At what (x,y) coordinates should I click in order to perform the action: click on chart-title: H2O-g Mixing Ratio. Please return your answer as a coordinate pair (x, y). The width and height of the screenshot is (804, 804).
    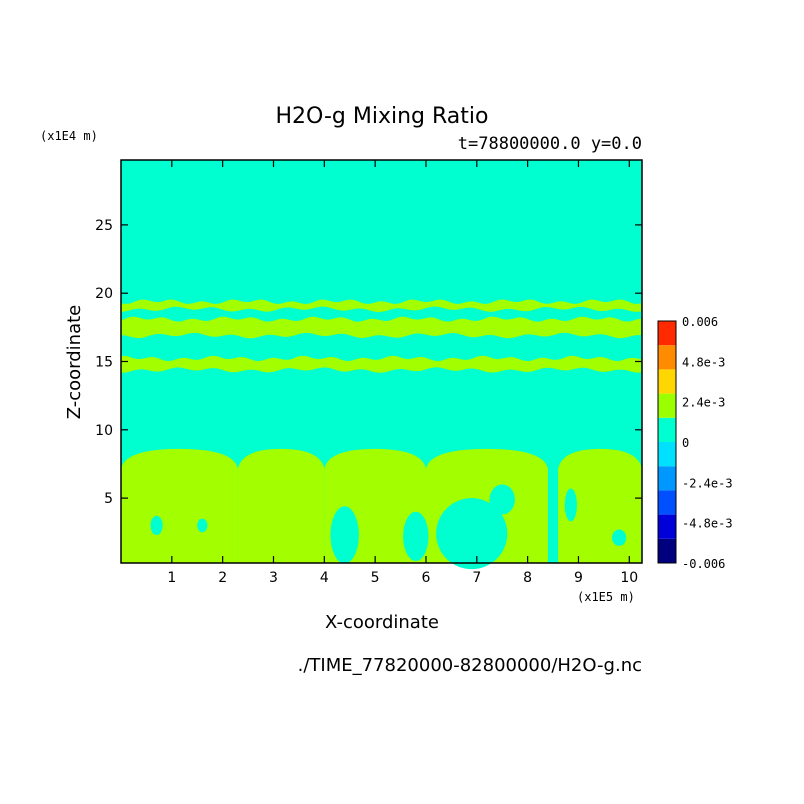
    Looking at the image, I should click on (382, 116).